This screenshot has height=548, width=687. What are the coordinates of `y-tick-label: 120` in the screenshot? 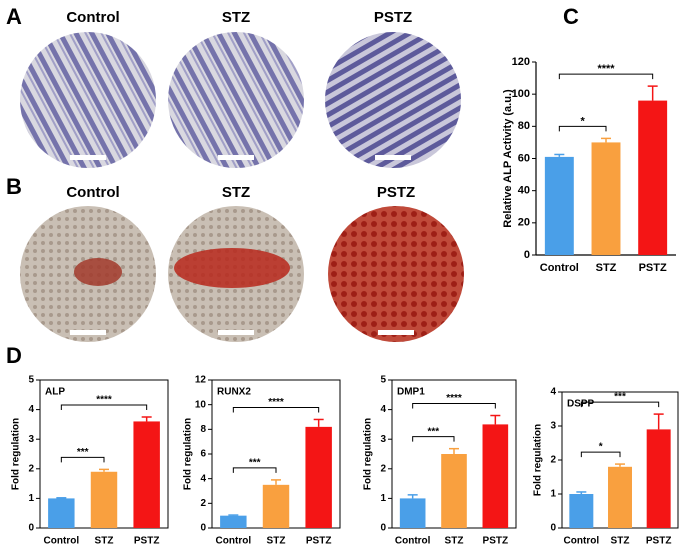 It's located at (521, 62).